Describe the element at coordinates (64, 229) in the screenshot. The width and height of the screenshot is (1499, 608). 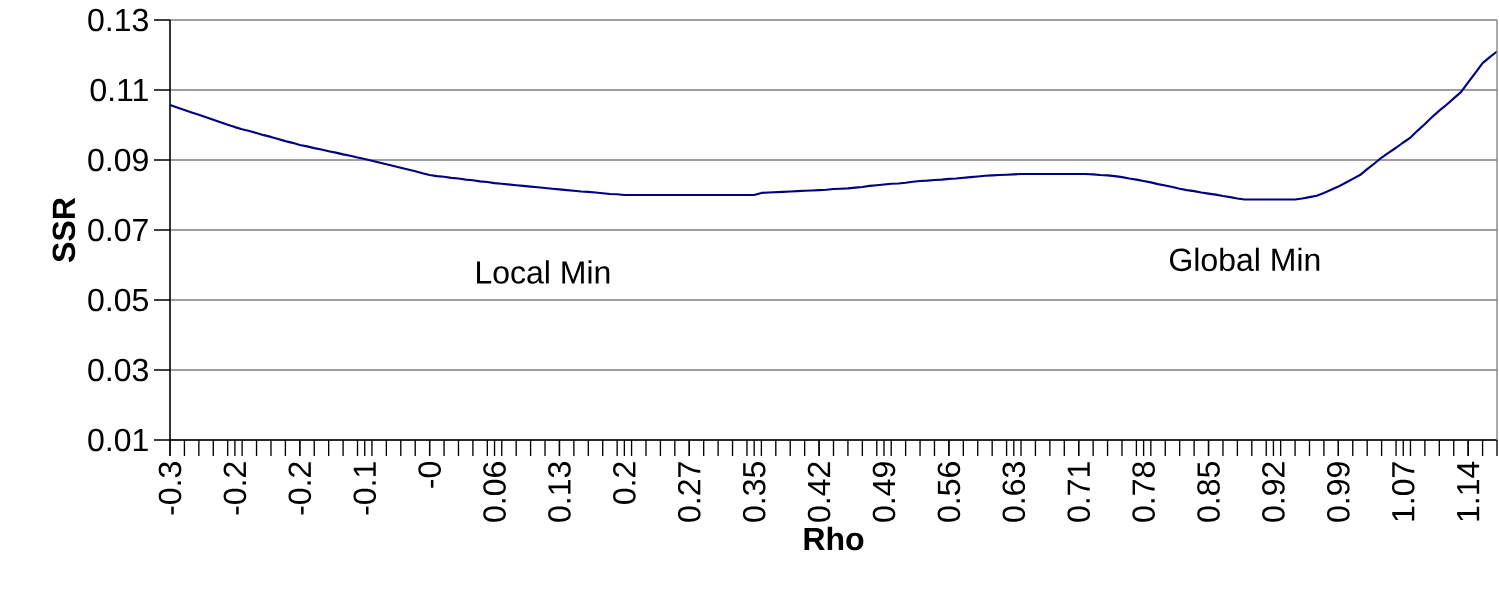
I see `y-axis-title: SSR` at that location.